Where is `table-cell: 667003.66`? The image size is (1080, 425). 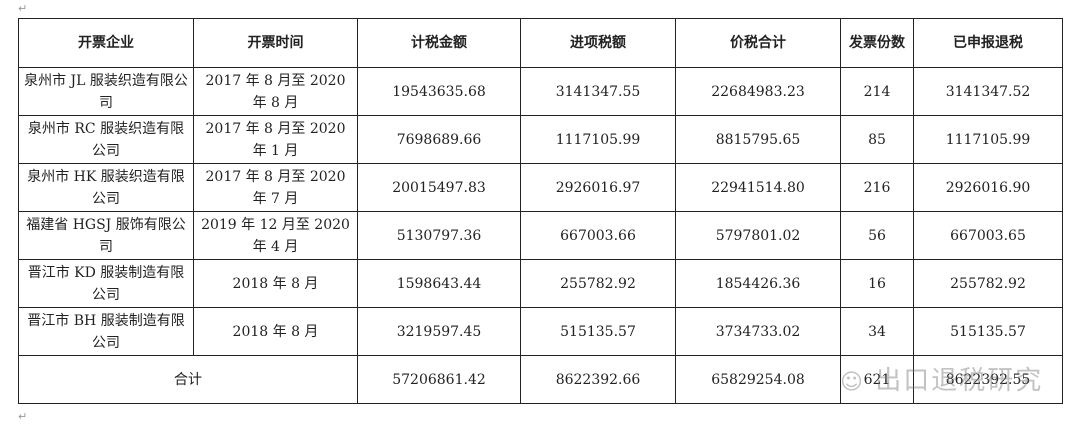 table-cell: 667003.66 is located at coordinates (598, 235).